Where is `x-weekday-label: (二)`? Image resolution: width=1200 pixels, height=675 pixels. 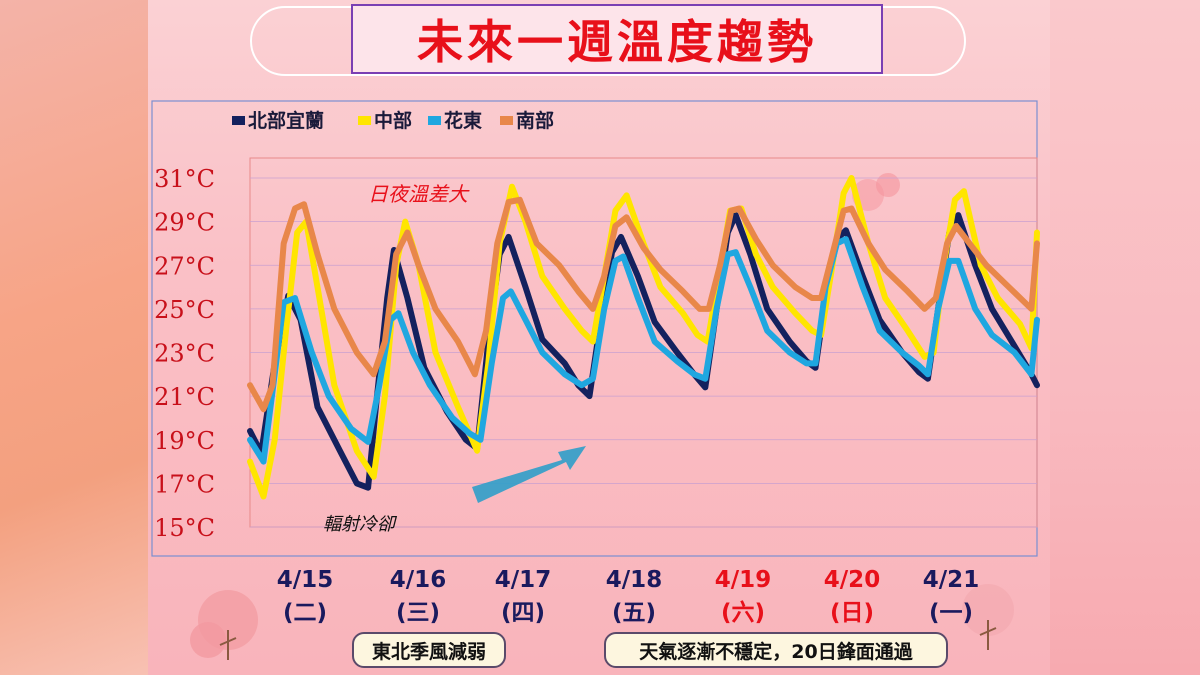
x-weekday-label: (二) is located at coordinates (305, 613).